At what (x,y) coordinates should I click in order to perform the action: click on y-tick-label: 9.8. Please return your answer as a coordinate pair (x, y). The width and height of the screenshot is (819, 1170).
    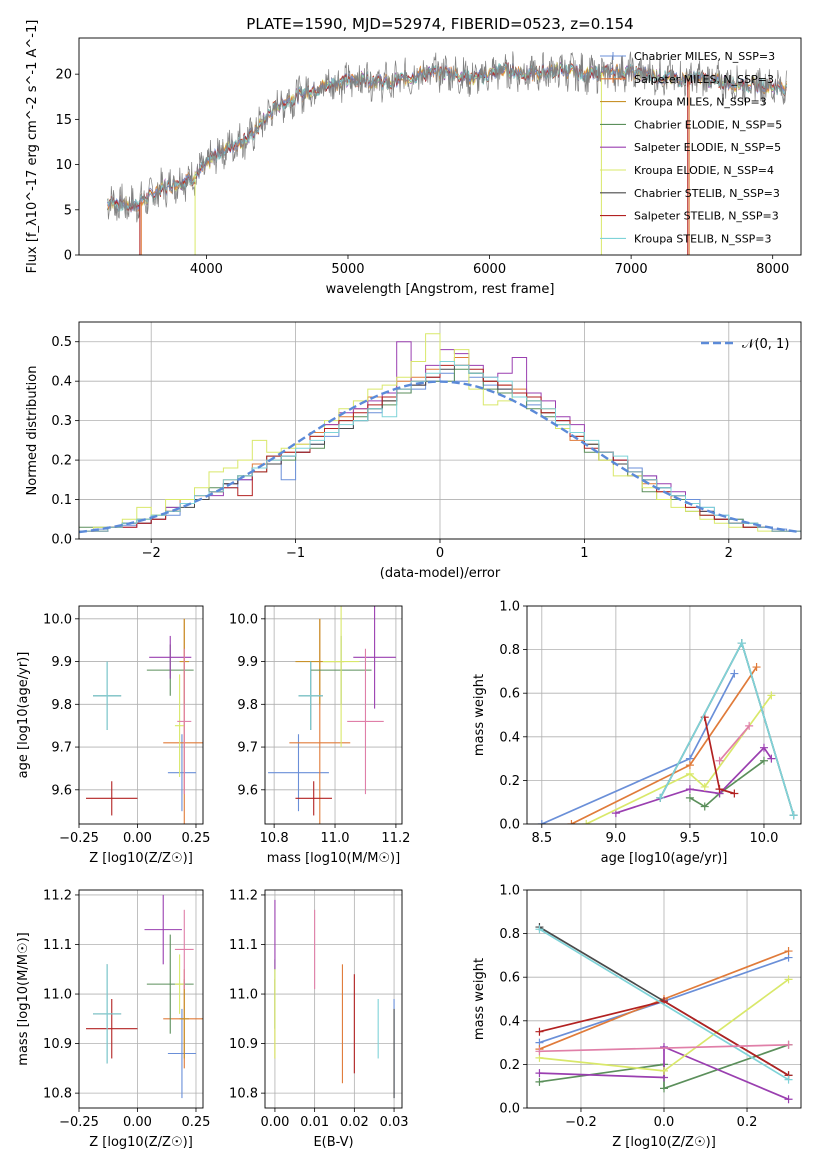
    Looking at the image, I should click on (247, 705).